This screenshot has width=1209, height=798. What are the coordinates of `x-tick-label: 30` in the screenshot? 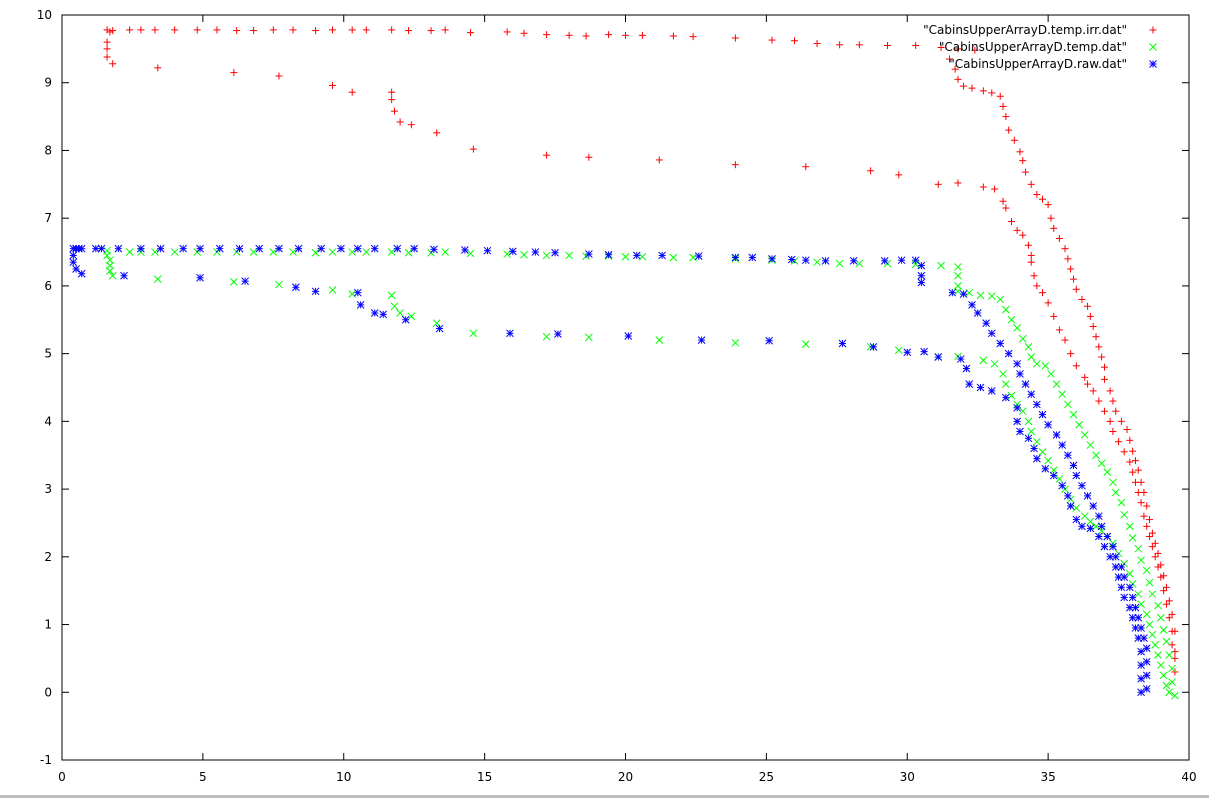 It's located at (907, 777).